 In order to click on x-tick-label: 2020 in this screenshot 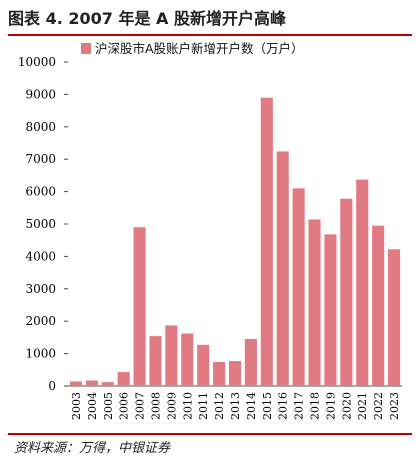, I will do `click(346, 406)`.